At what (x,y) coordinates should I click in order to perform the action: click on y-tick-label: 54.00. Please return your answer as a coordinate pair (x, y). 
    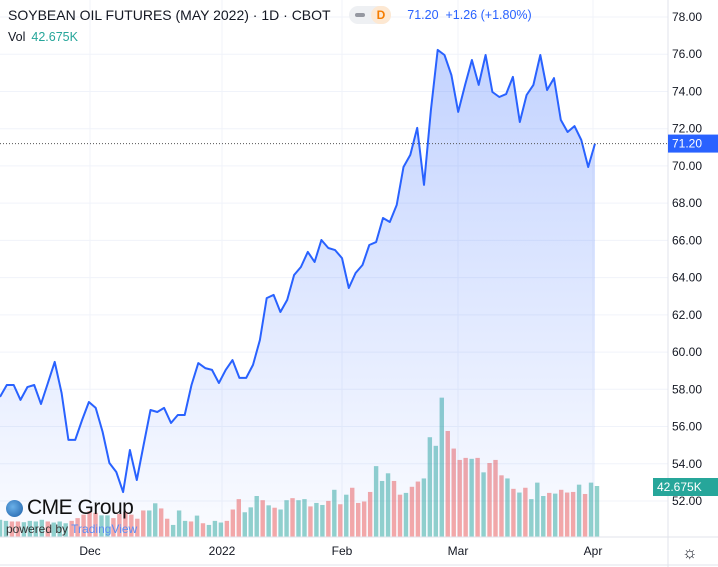
    Looking at the image, I should click on (687, 464).